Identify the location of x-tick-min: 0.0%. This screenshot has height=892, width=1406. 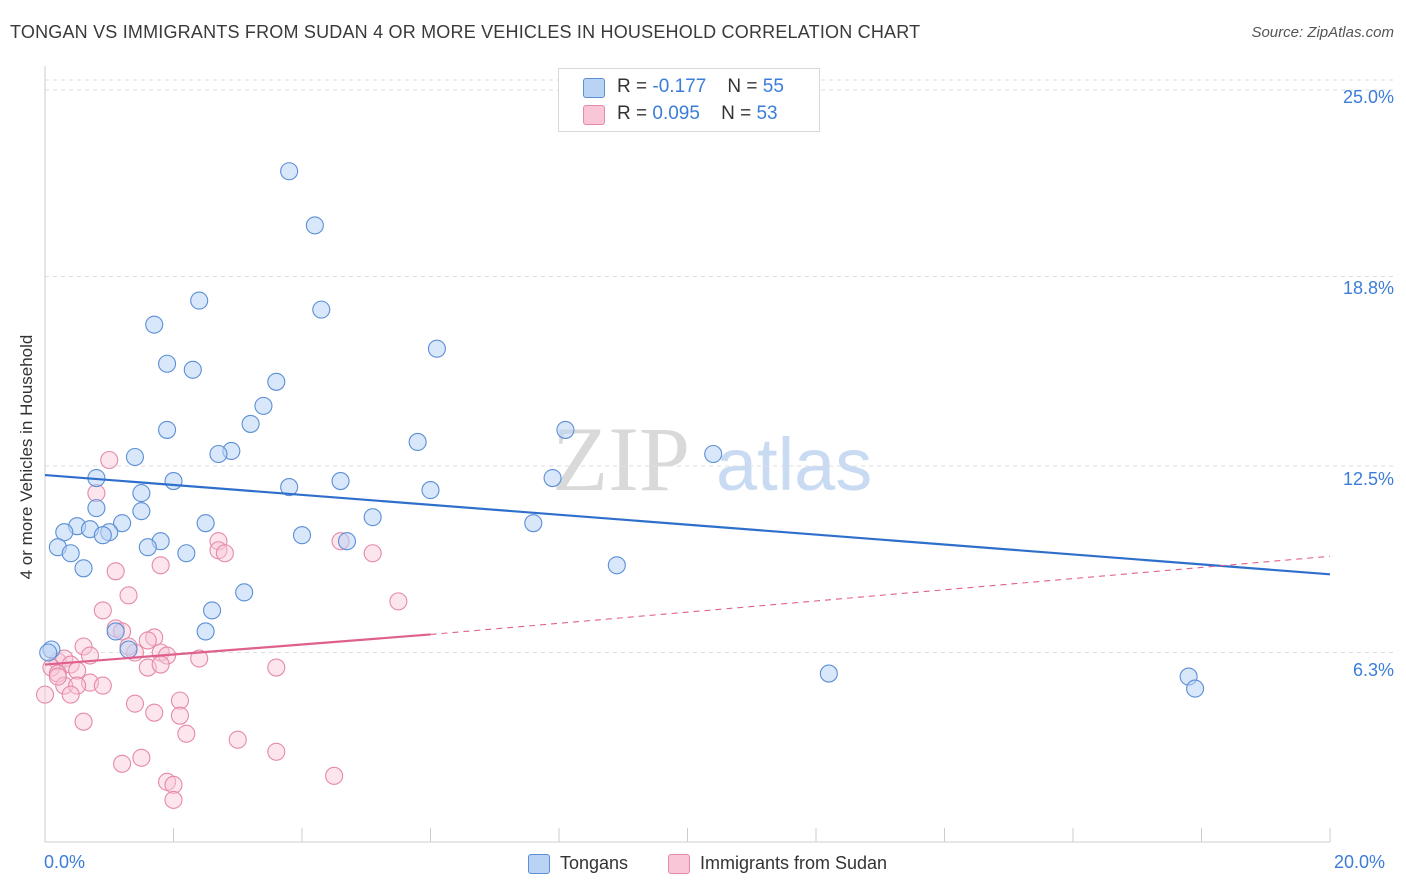
(65, 862).